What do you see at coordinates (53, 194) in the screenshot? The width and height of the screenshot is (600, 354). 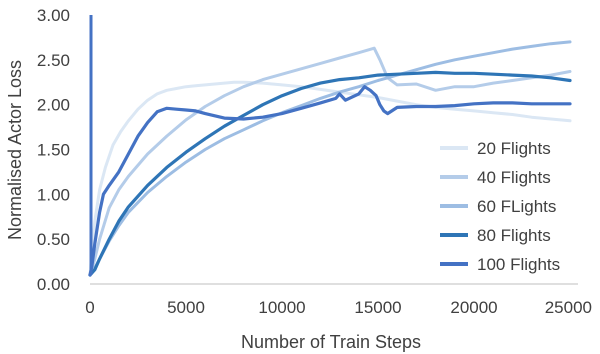 I see `y-tick-label: 1.00` at bounding box center [53, 194].